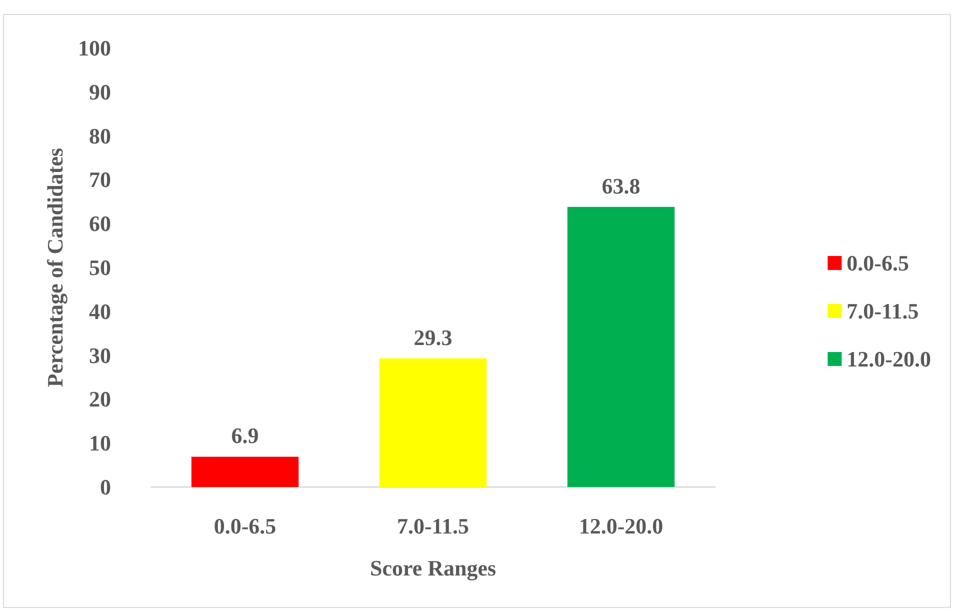 The height and width of the screenshot is (613, 957). Describe the element at coordinates (882, 311) in the screenshot. I see `legend-label: 7.0-11.5` at that location.